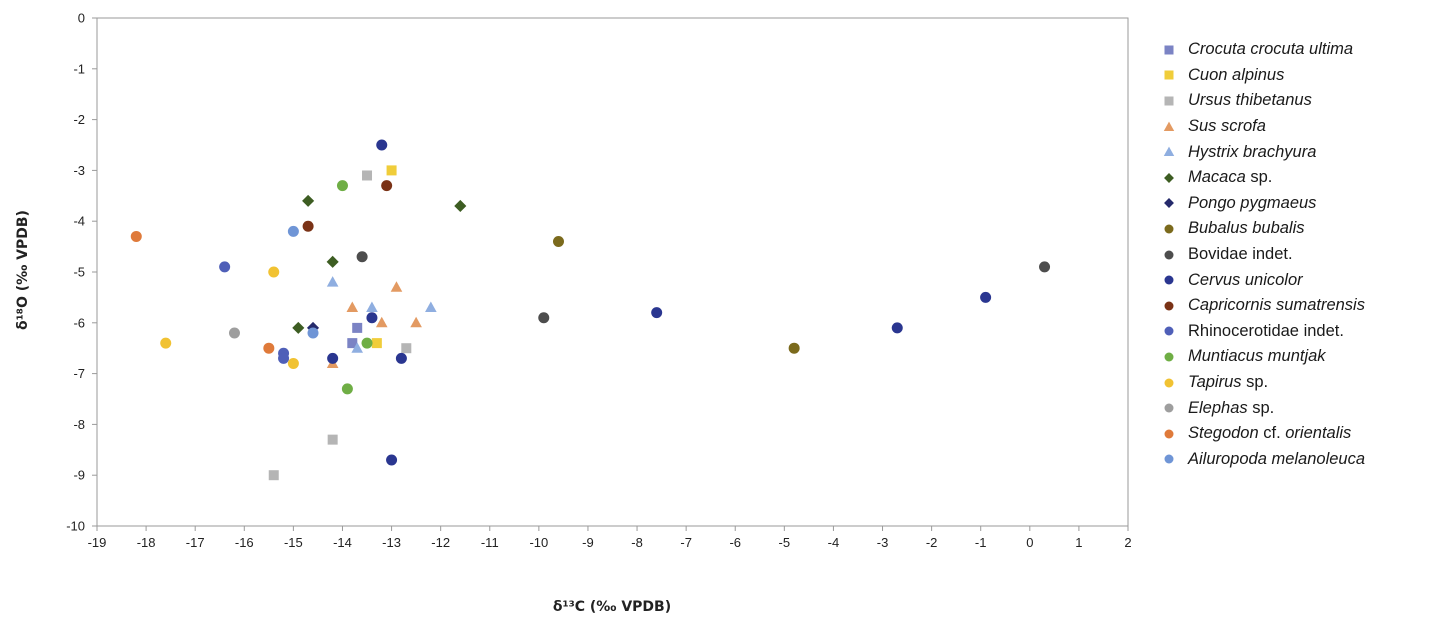 The image size is (1439, 621). I want to click on legend-label-plain: cf., so click(1272, 433).